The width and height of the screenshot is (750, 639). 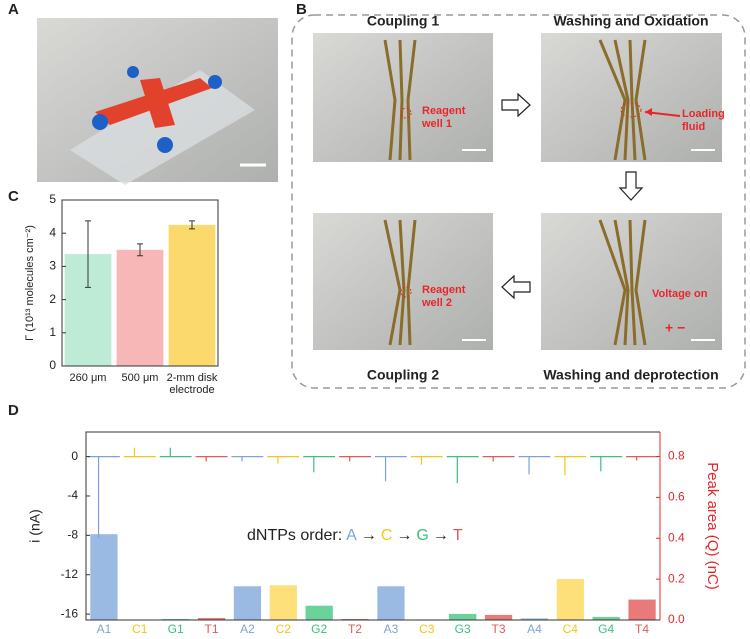 I want to click on y-axis-label: i (nA), so click(x=35, y=525).